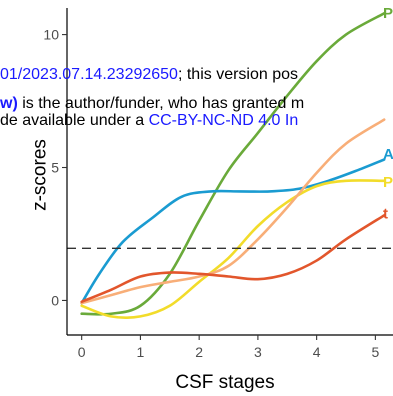 The image size is (393, 396). I want to click on watermark-doi-link: 01/2023.07.14.23292650, so click(89, 74).